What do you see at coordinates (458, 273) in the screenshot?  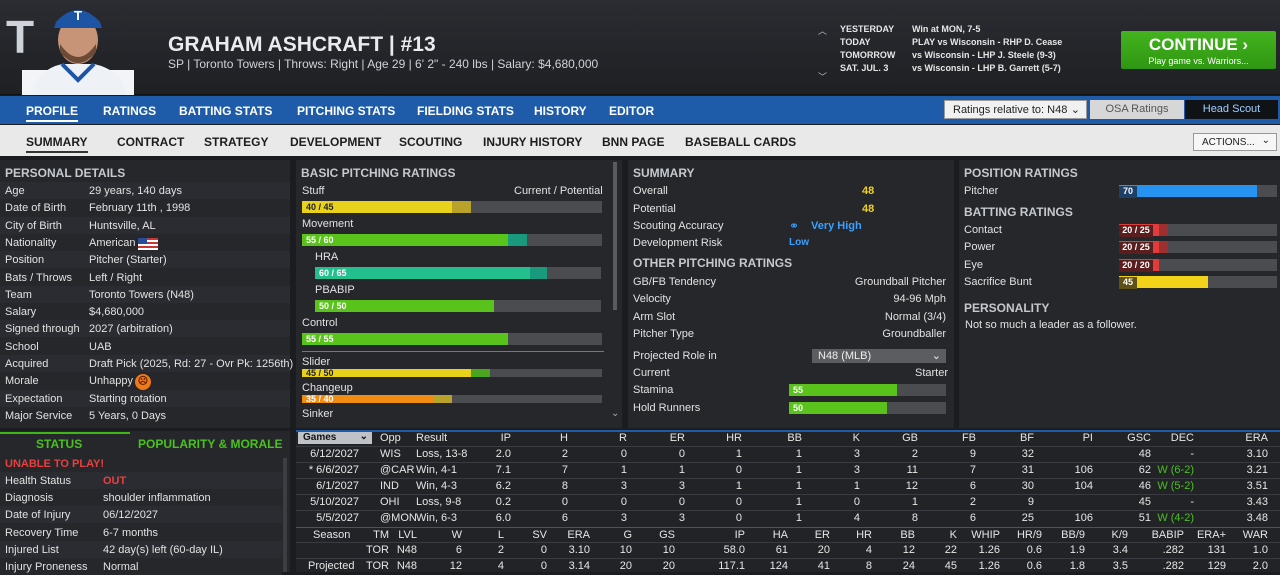 I see `pitch-rating-bar: 60 / 65` at bounding box center [458, 273].